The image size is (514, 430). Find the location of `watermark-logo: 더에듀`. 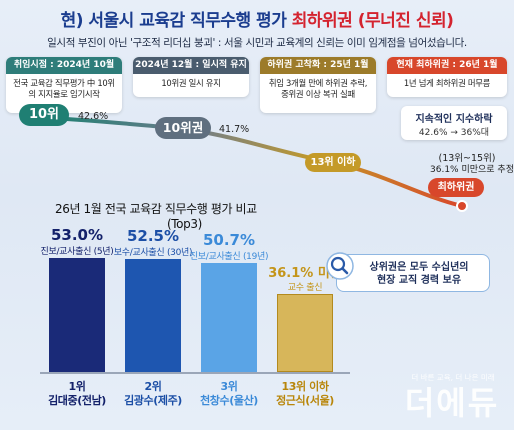

watermark-logo: 더에듀 is located at coordinates (452, 403).